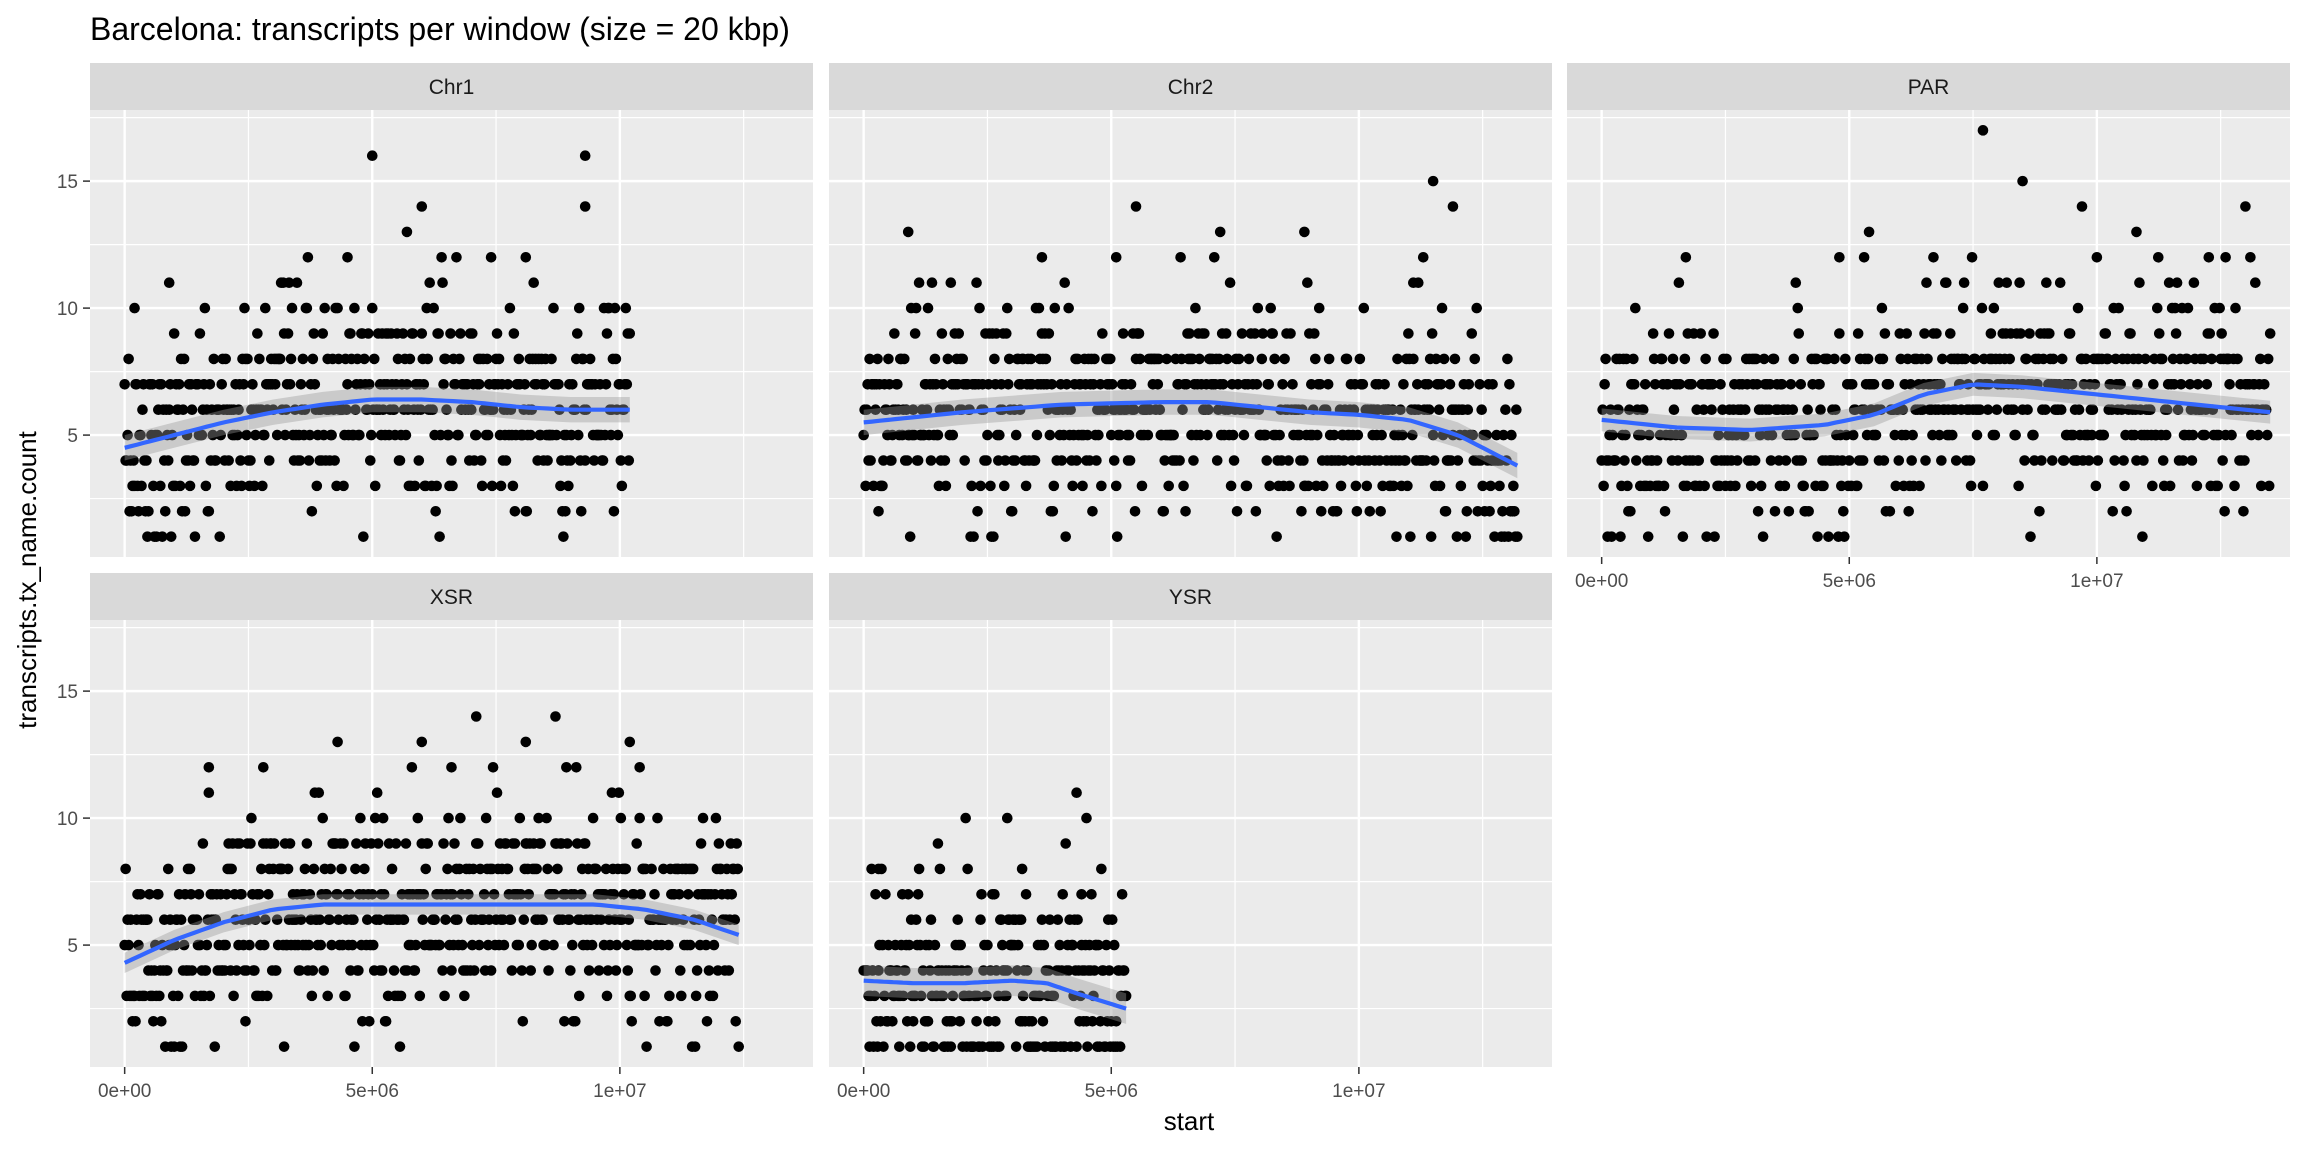 This screenshot has width=2304, height=1152. Describe the element at coordinates (995, 919) in the screenshot. I see `points-ysr` at that location.